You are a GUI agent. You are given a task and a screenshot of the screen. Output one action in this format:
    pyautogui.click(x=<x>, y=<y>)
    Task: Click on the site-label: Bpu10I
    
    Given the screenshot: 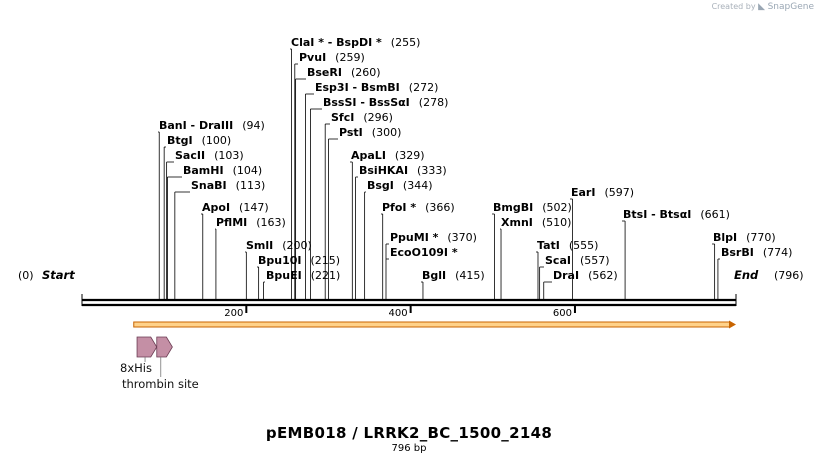 What is the action you would take?
    pyautogui.click(x=280, y=260)
    